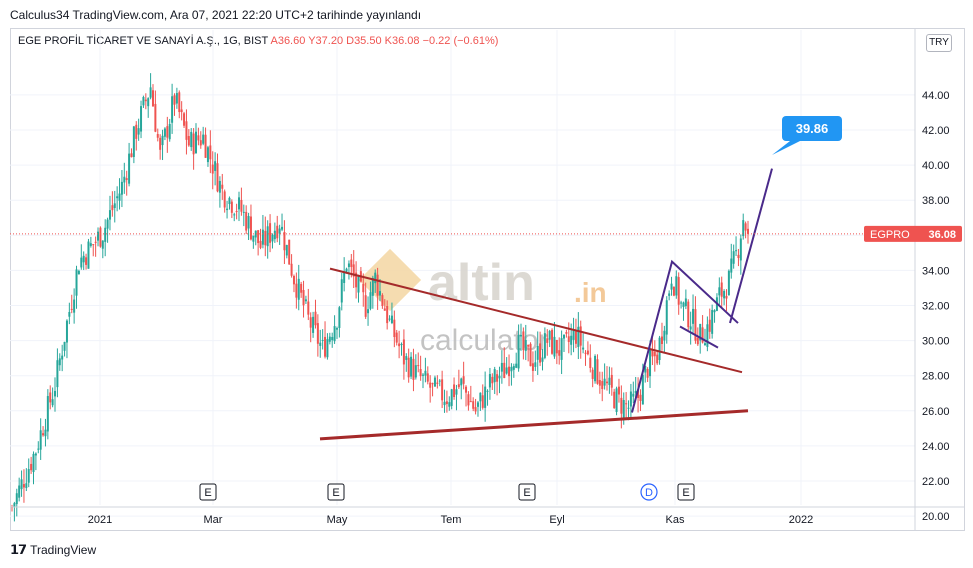 This screenshot has height=568, width=973. Describe the element at coordinates (942, 235) in the screenshot. I see `last-price-value: 36.08` at that location.